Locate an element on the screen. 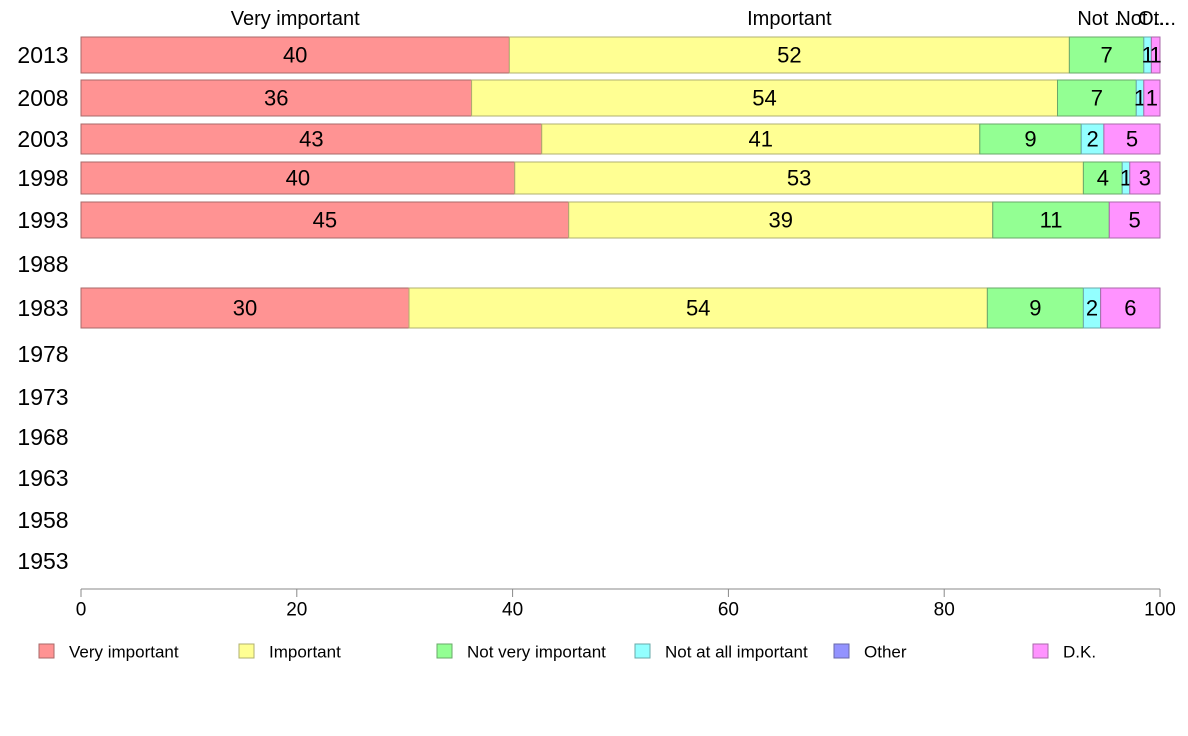 Image resolution: width=1188 pixels, height=736 pixels. top-series-label-0: Very important is located at coordinates (295, 19).